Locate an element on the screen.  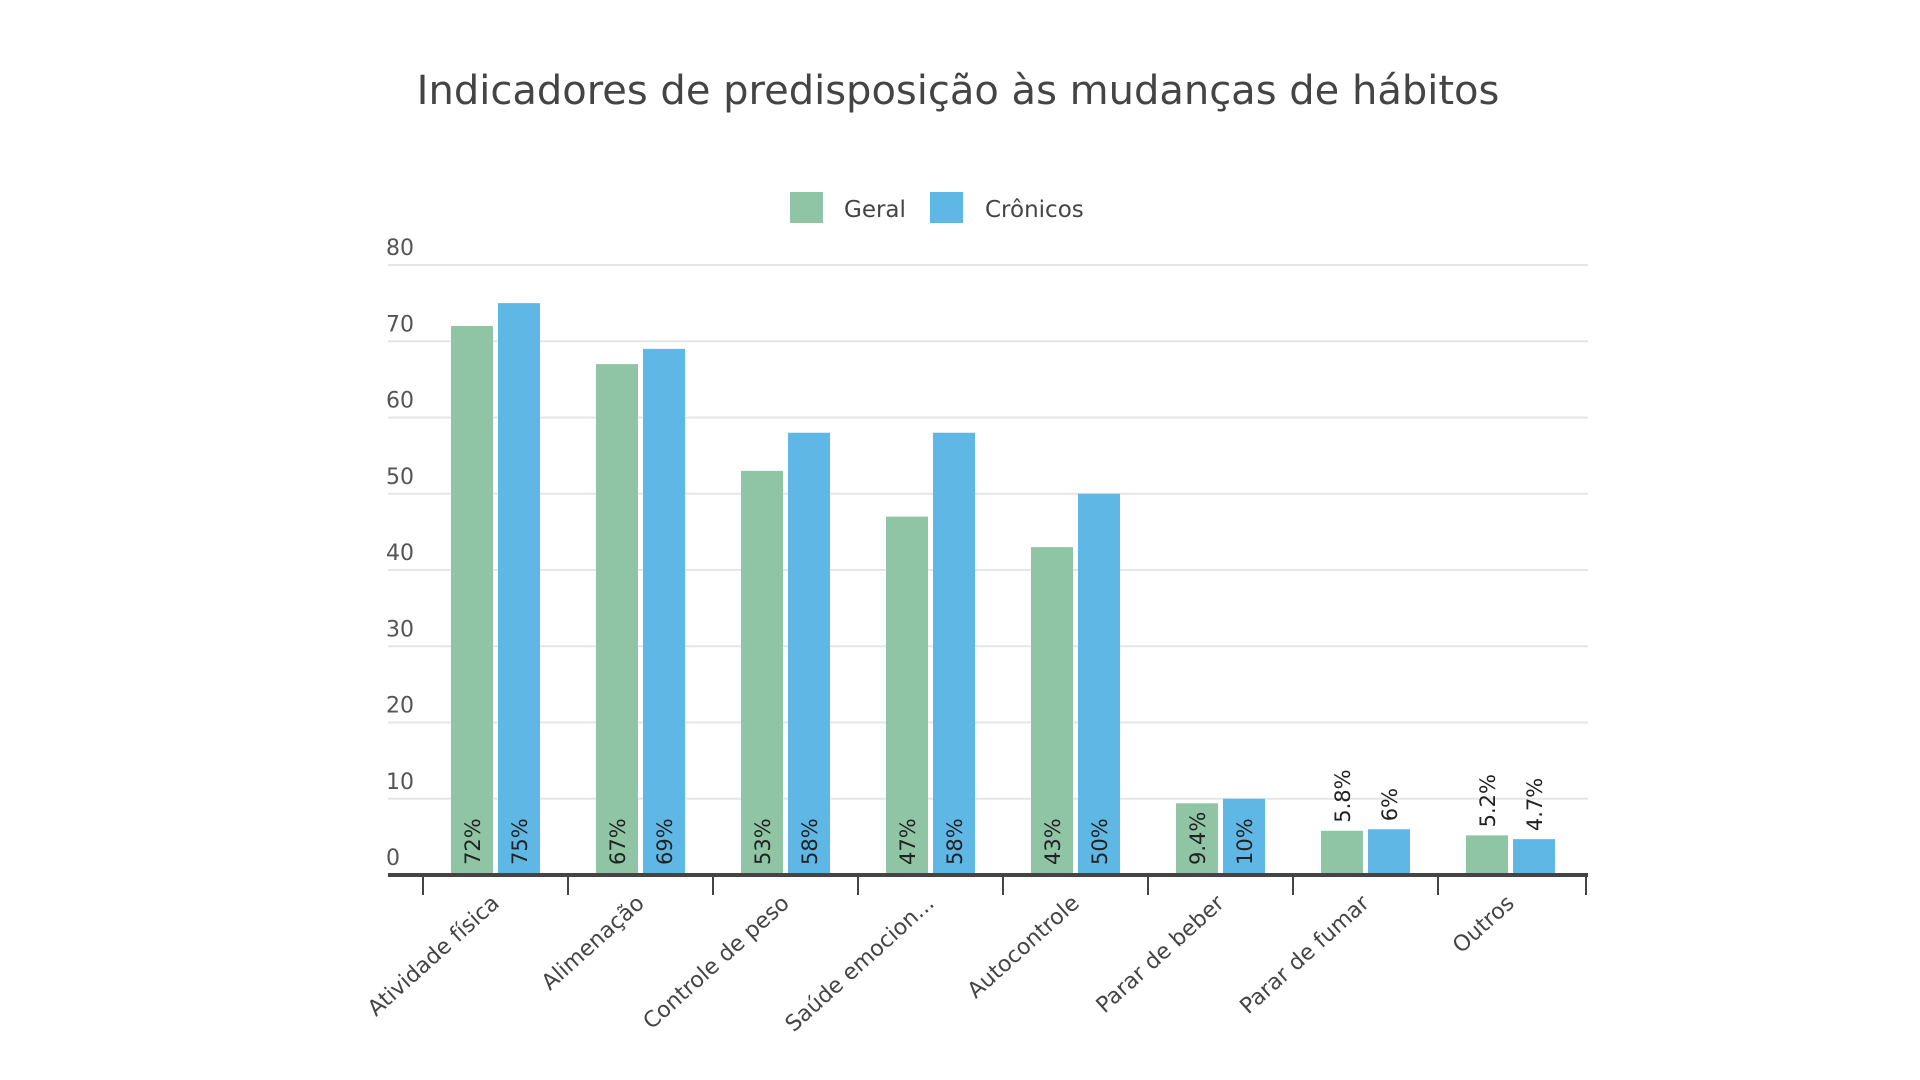
data-label: 9.4% is located at coordinates (1198, 838).